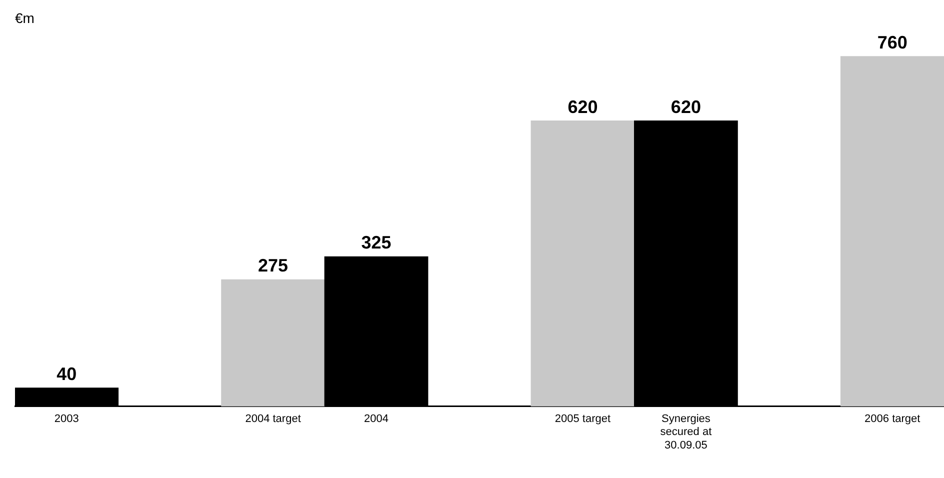 Image resolution: width=944 pixels, height=478 pixels. What do you see at coordinates (686, 432) in the screenshot?
I see `x-tick-label: Synergies secured at 30.09.05` at bounding box center [686, 432].